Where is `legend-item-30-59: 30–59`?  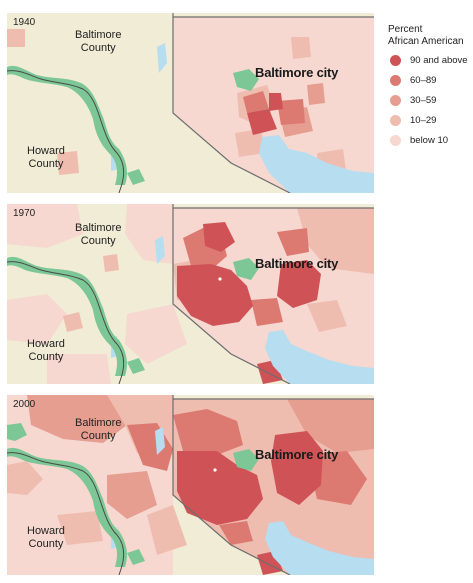 legend-item-30-59: 30–59 is located at coordinates (430, 101).